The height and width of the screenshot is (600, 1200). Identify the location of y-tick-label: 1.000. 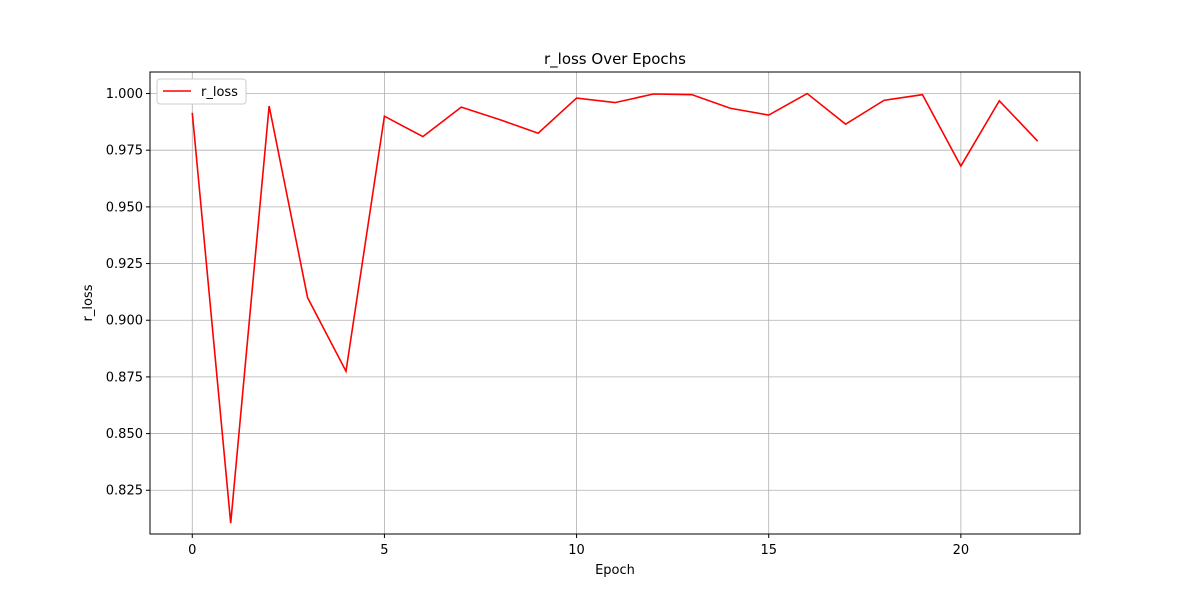
(124, 94).